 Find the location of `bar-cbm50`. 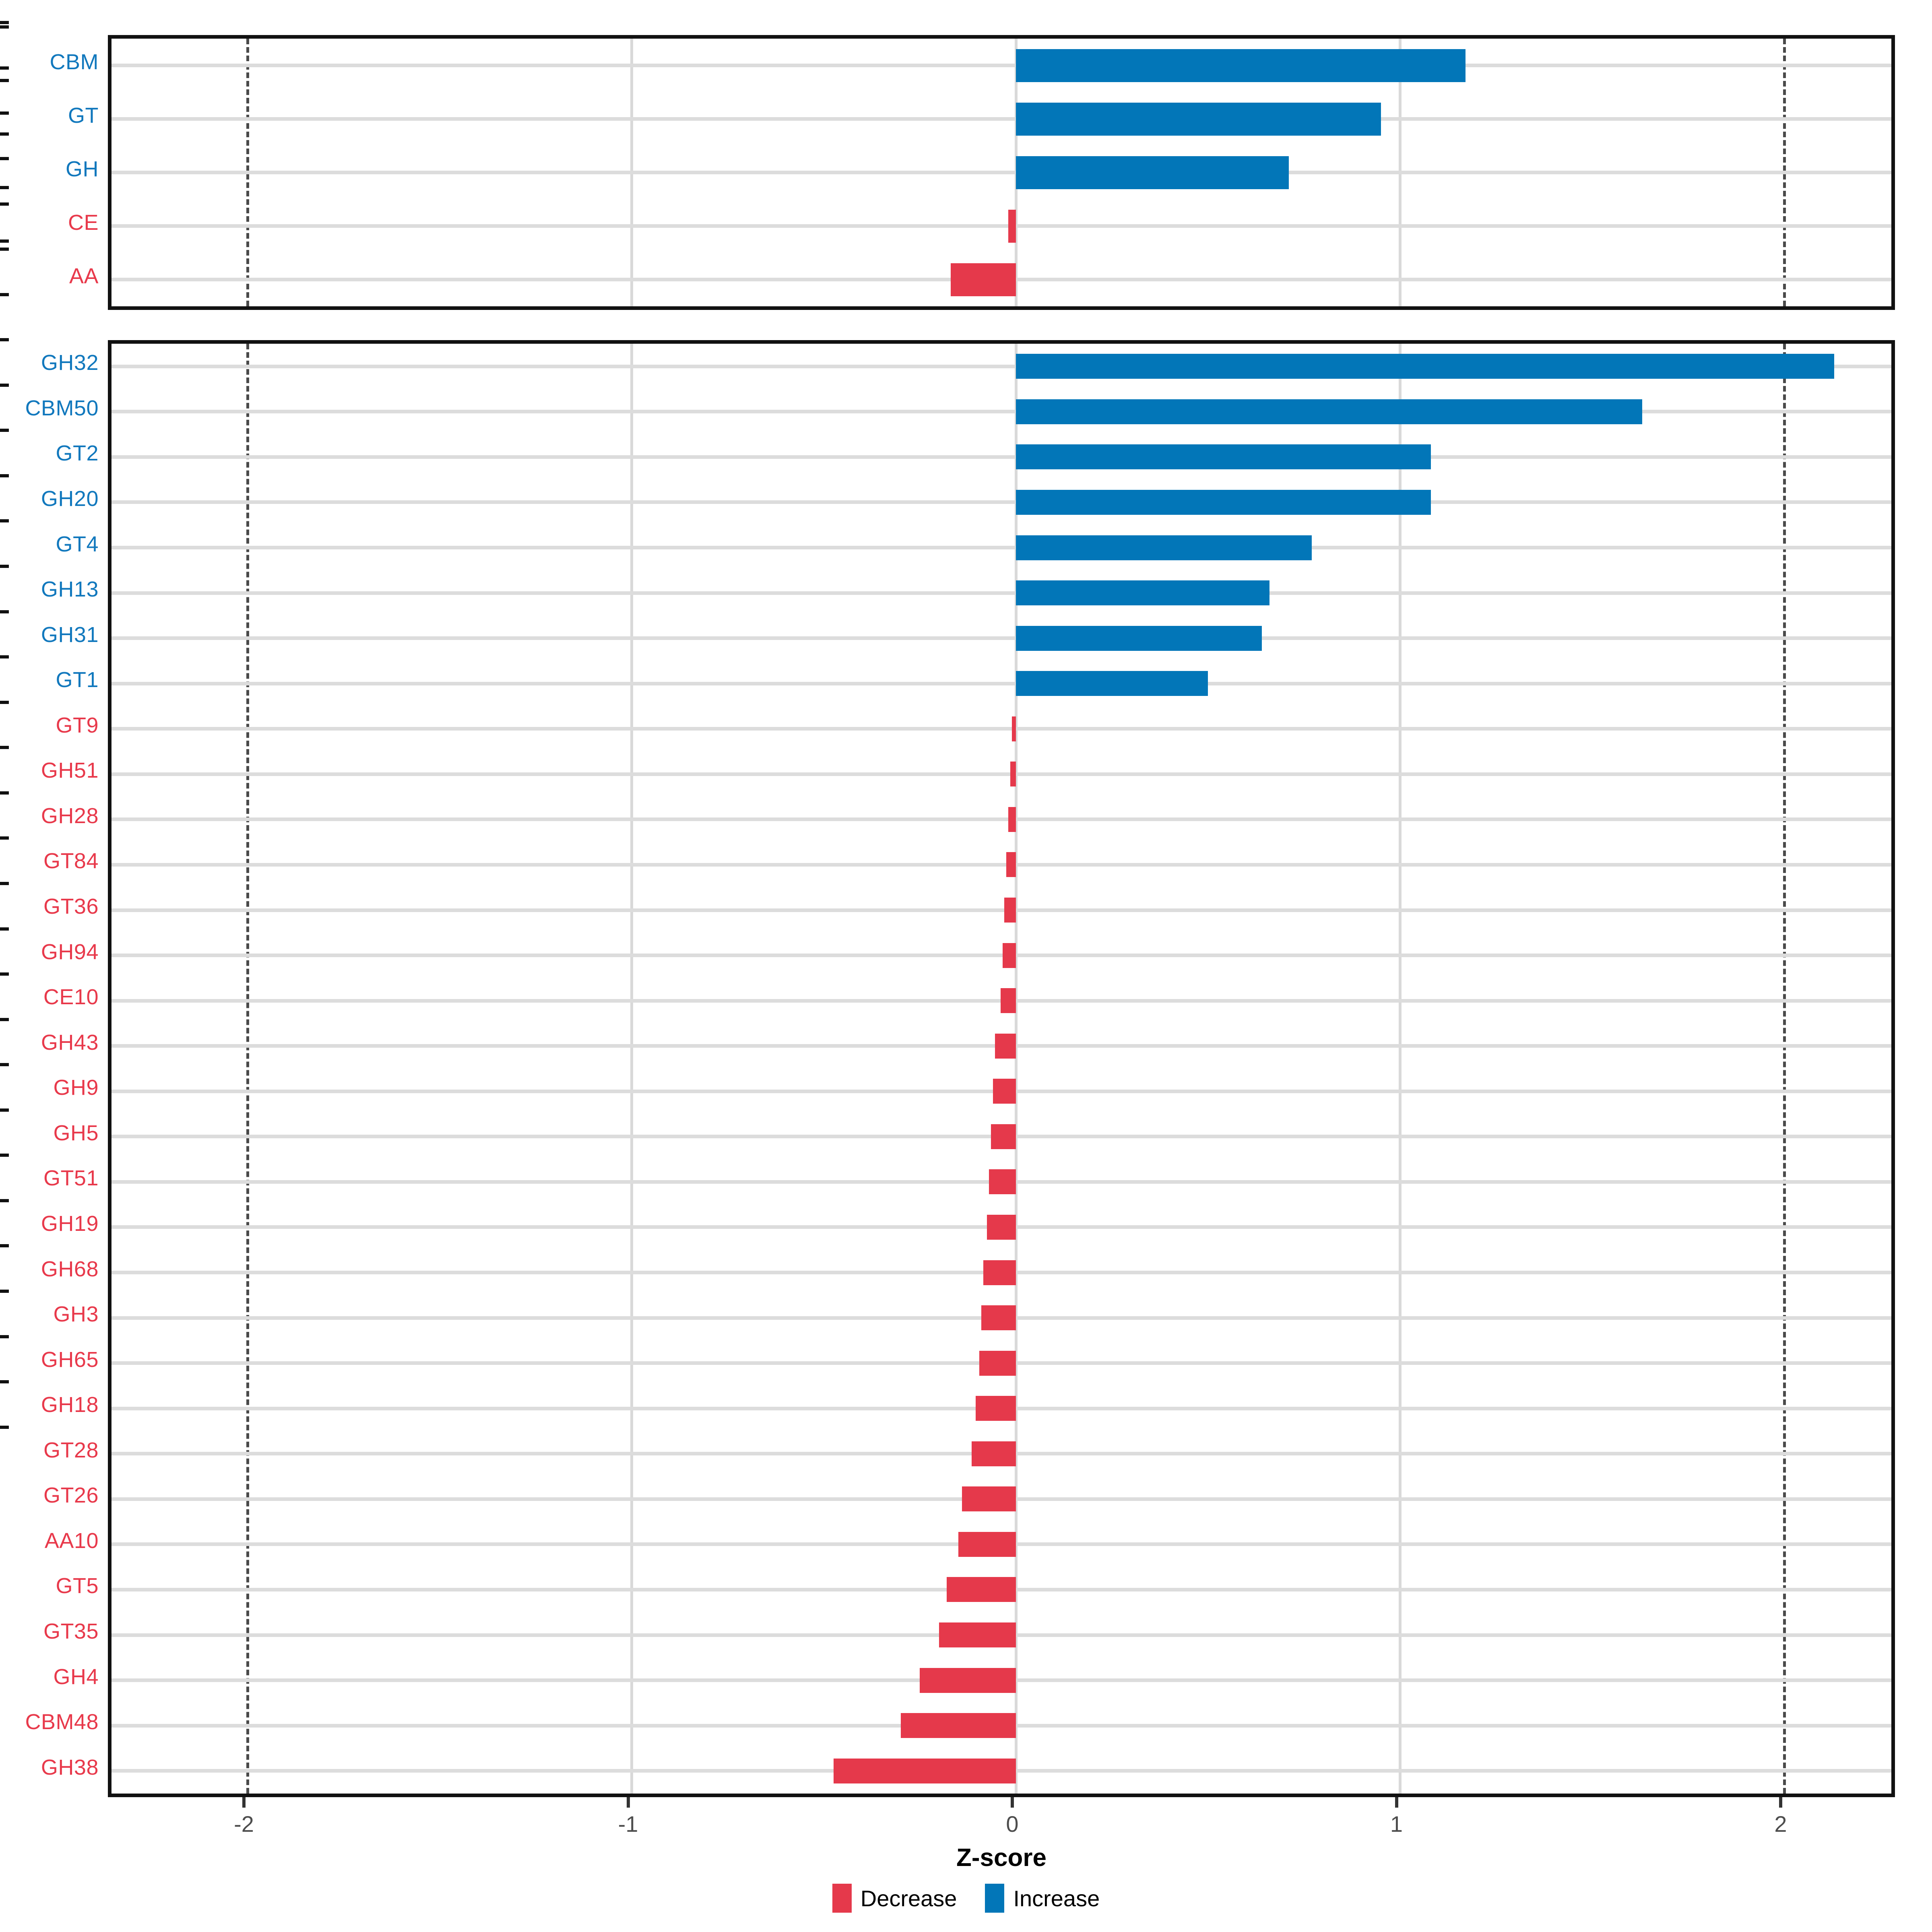

bar-cbm50 is located at coordinates (1329, 411).